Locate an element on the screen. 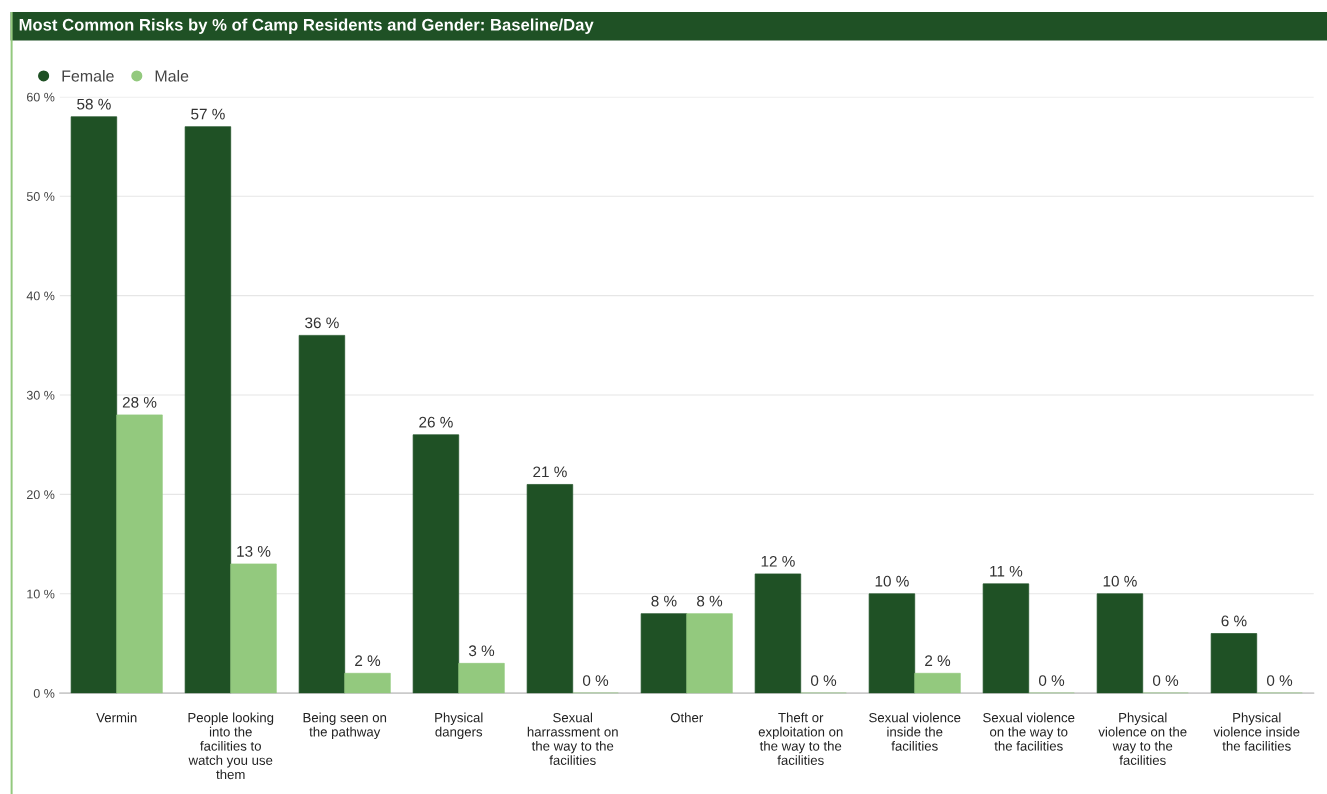 Image resolution: width=1327 pixels, height=794 pixels. x-tick-label: Physical violence inside the facilities is located at coordinates (1256, 731).